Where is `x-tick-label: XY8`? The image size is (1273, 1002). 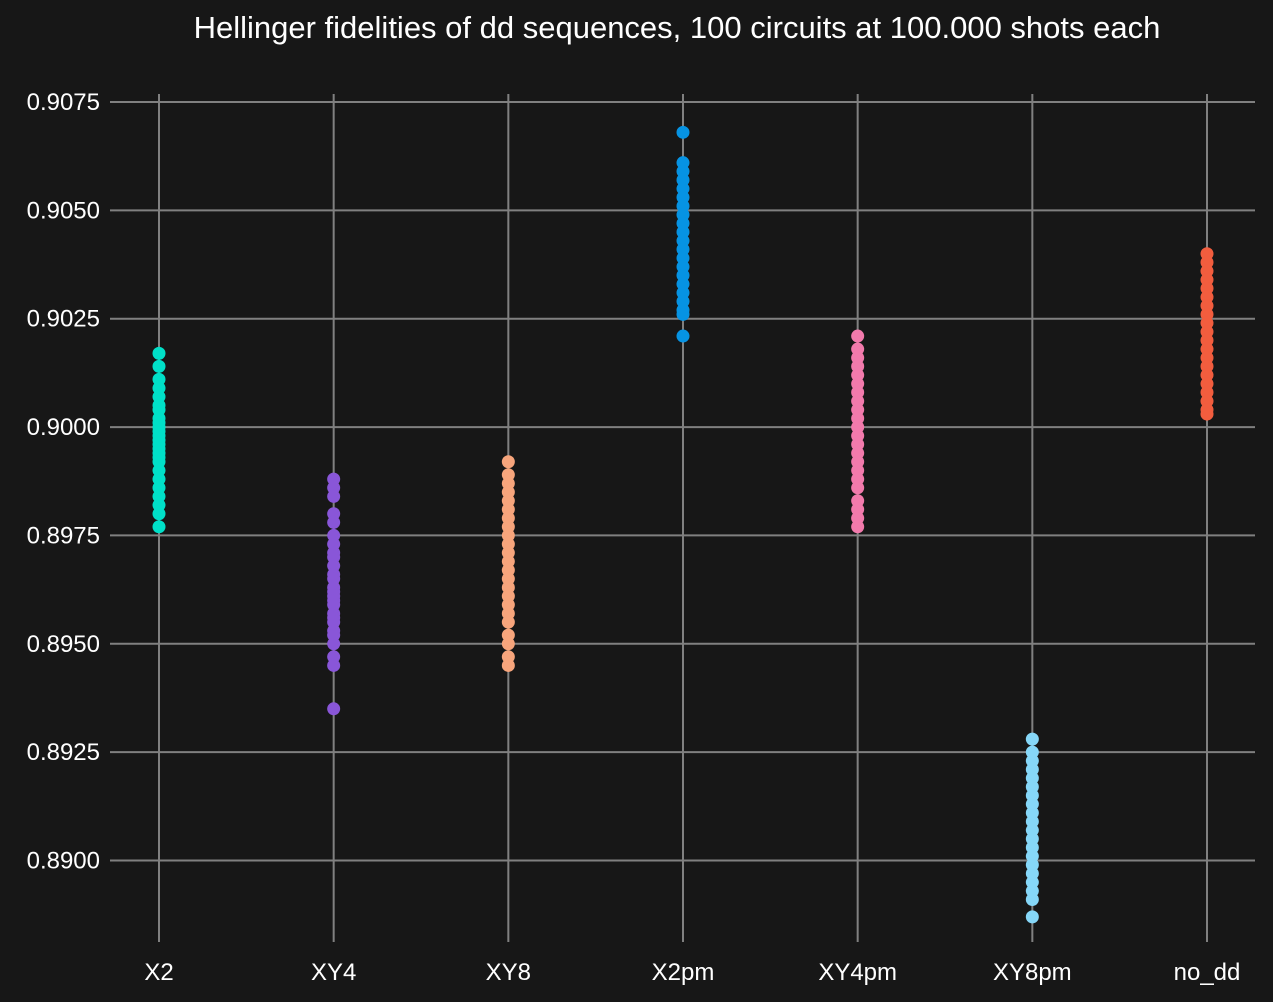
x-tick-label: XY8 is located at coordinates (508, 972).